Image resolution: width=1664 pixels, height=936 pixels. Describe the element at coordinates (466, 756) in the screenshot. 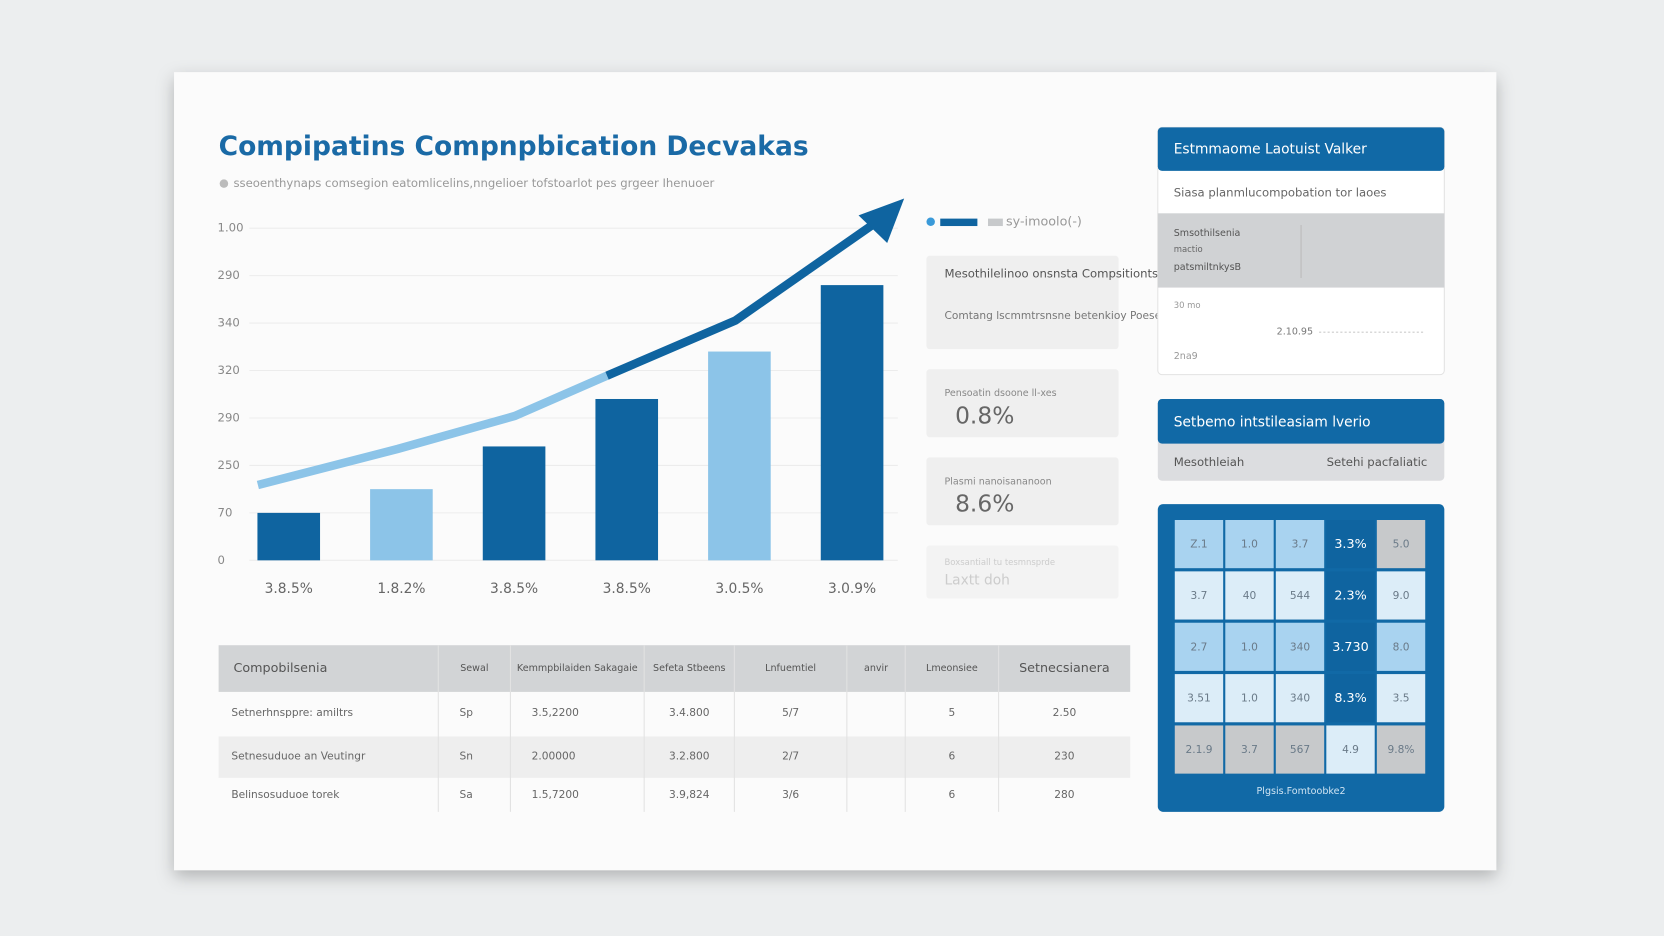

I see `table-cell: Sn` at that location.